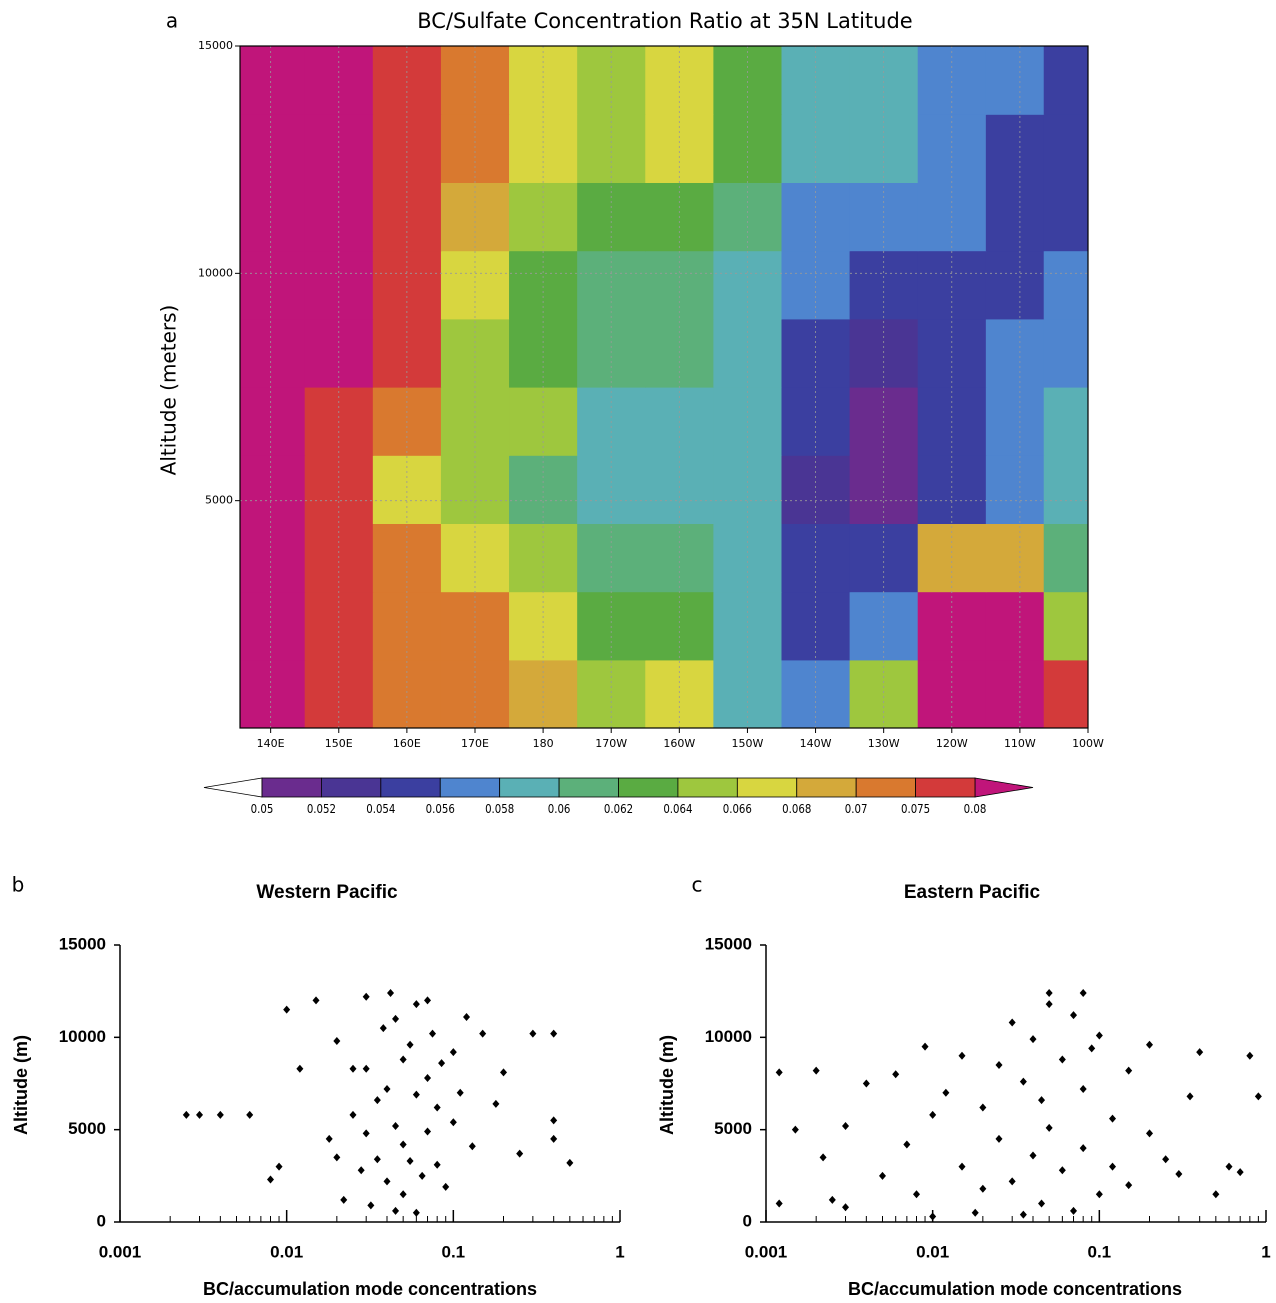  Describe the element at coordinates (679, 743) in the screenshot. I see `x-tick-label: 160W` at that location.